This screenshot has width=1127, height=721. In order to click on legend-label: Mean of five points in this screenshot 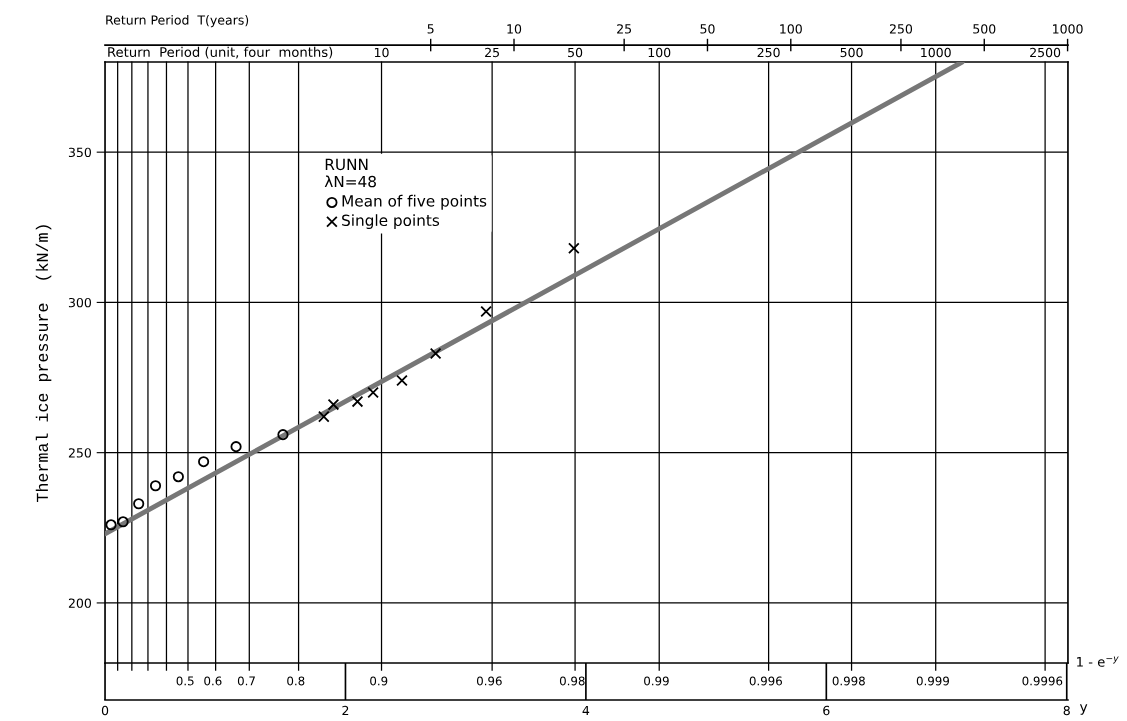, I will do `click(414, 202)`.